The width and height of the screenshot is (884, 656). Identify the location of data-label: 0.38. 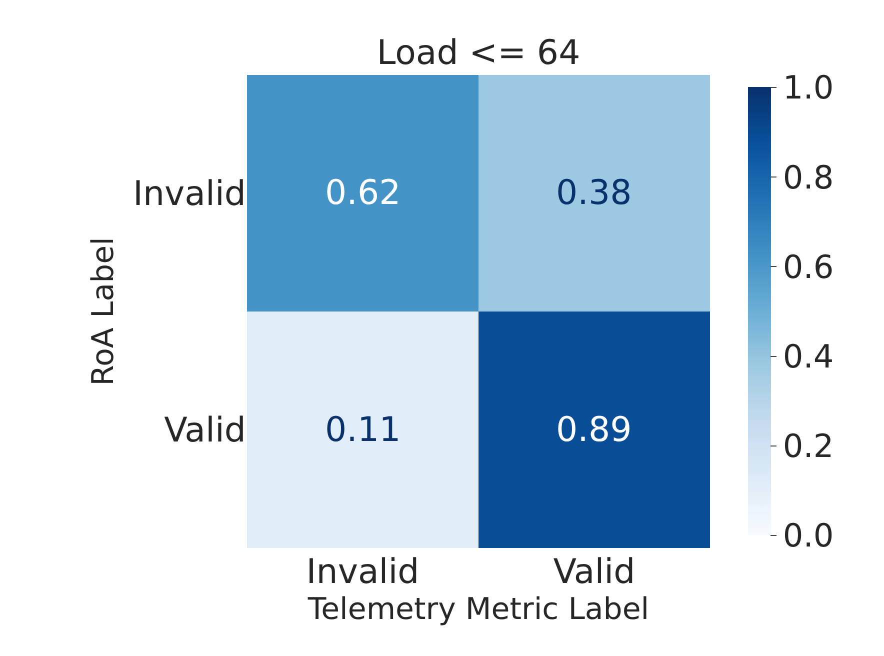
(594, 193).